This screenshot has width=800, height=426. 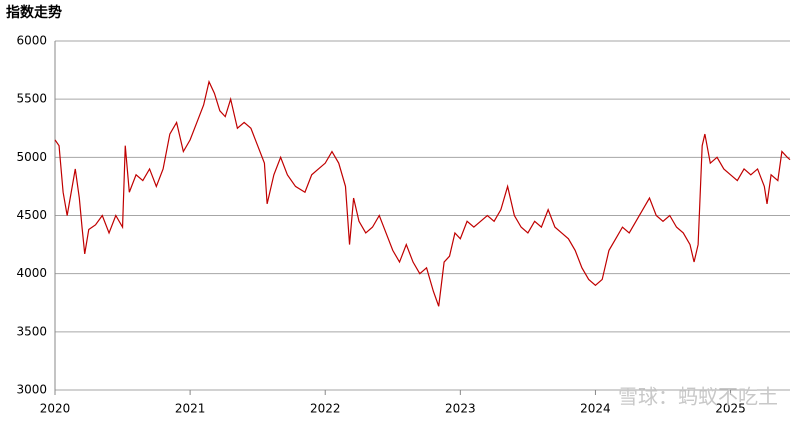 What do you see at coordinates (31, 41) in the screenshot?
I see `y-tick-label: 6000` at bounding box center [31, 41].